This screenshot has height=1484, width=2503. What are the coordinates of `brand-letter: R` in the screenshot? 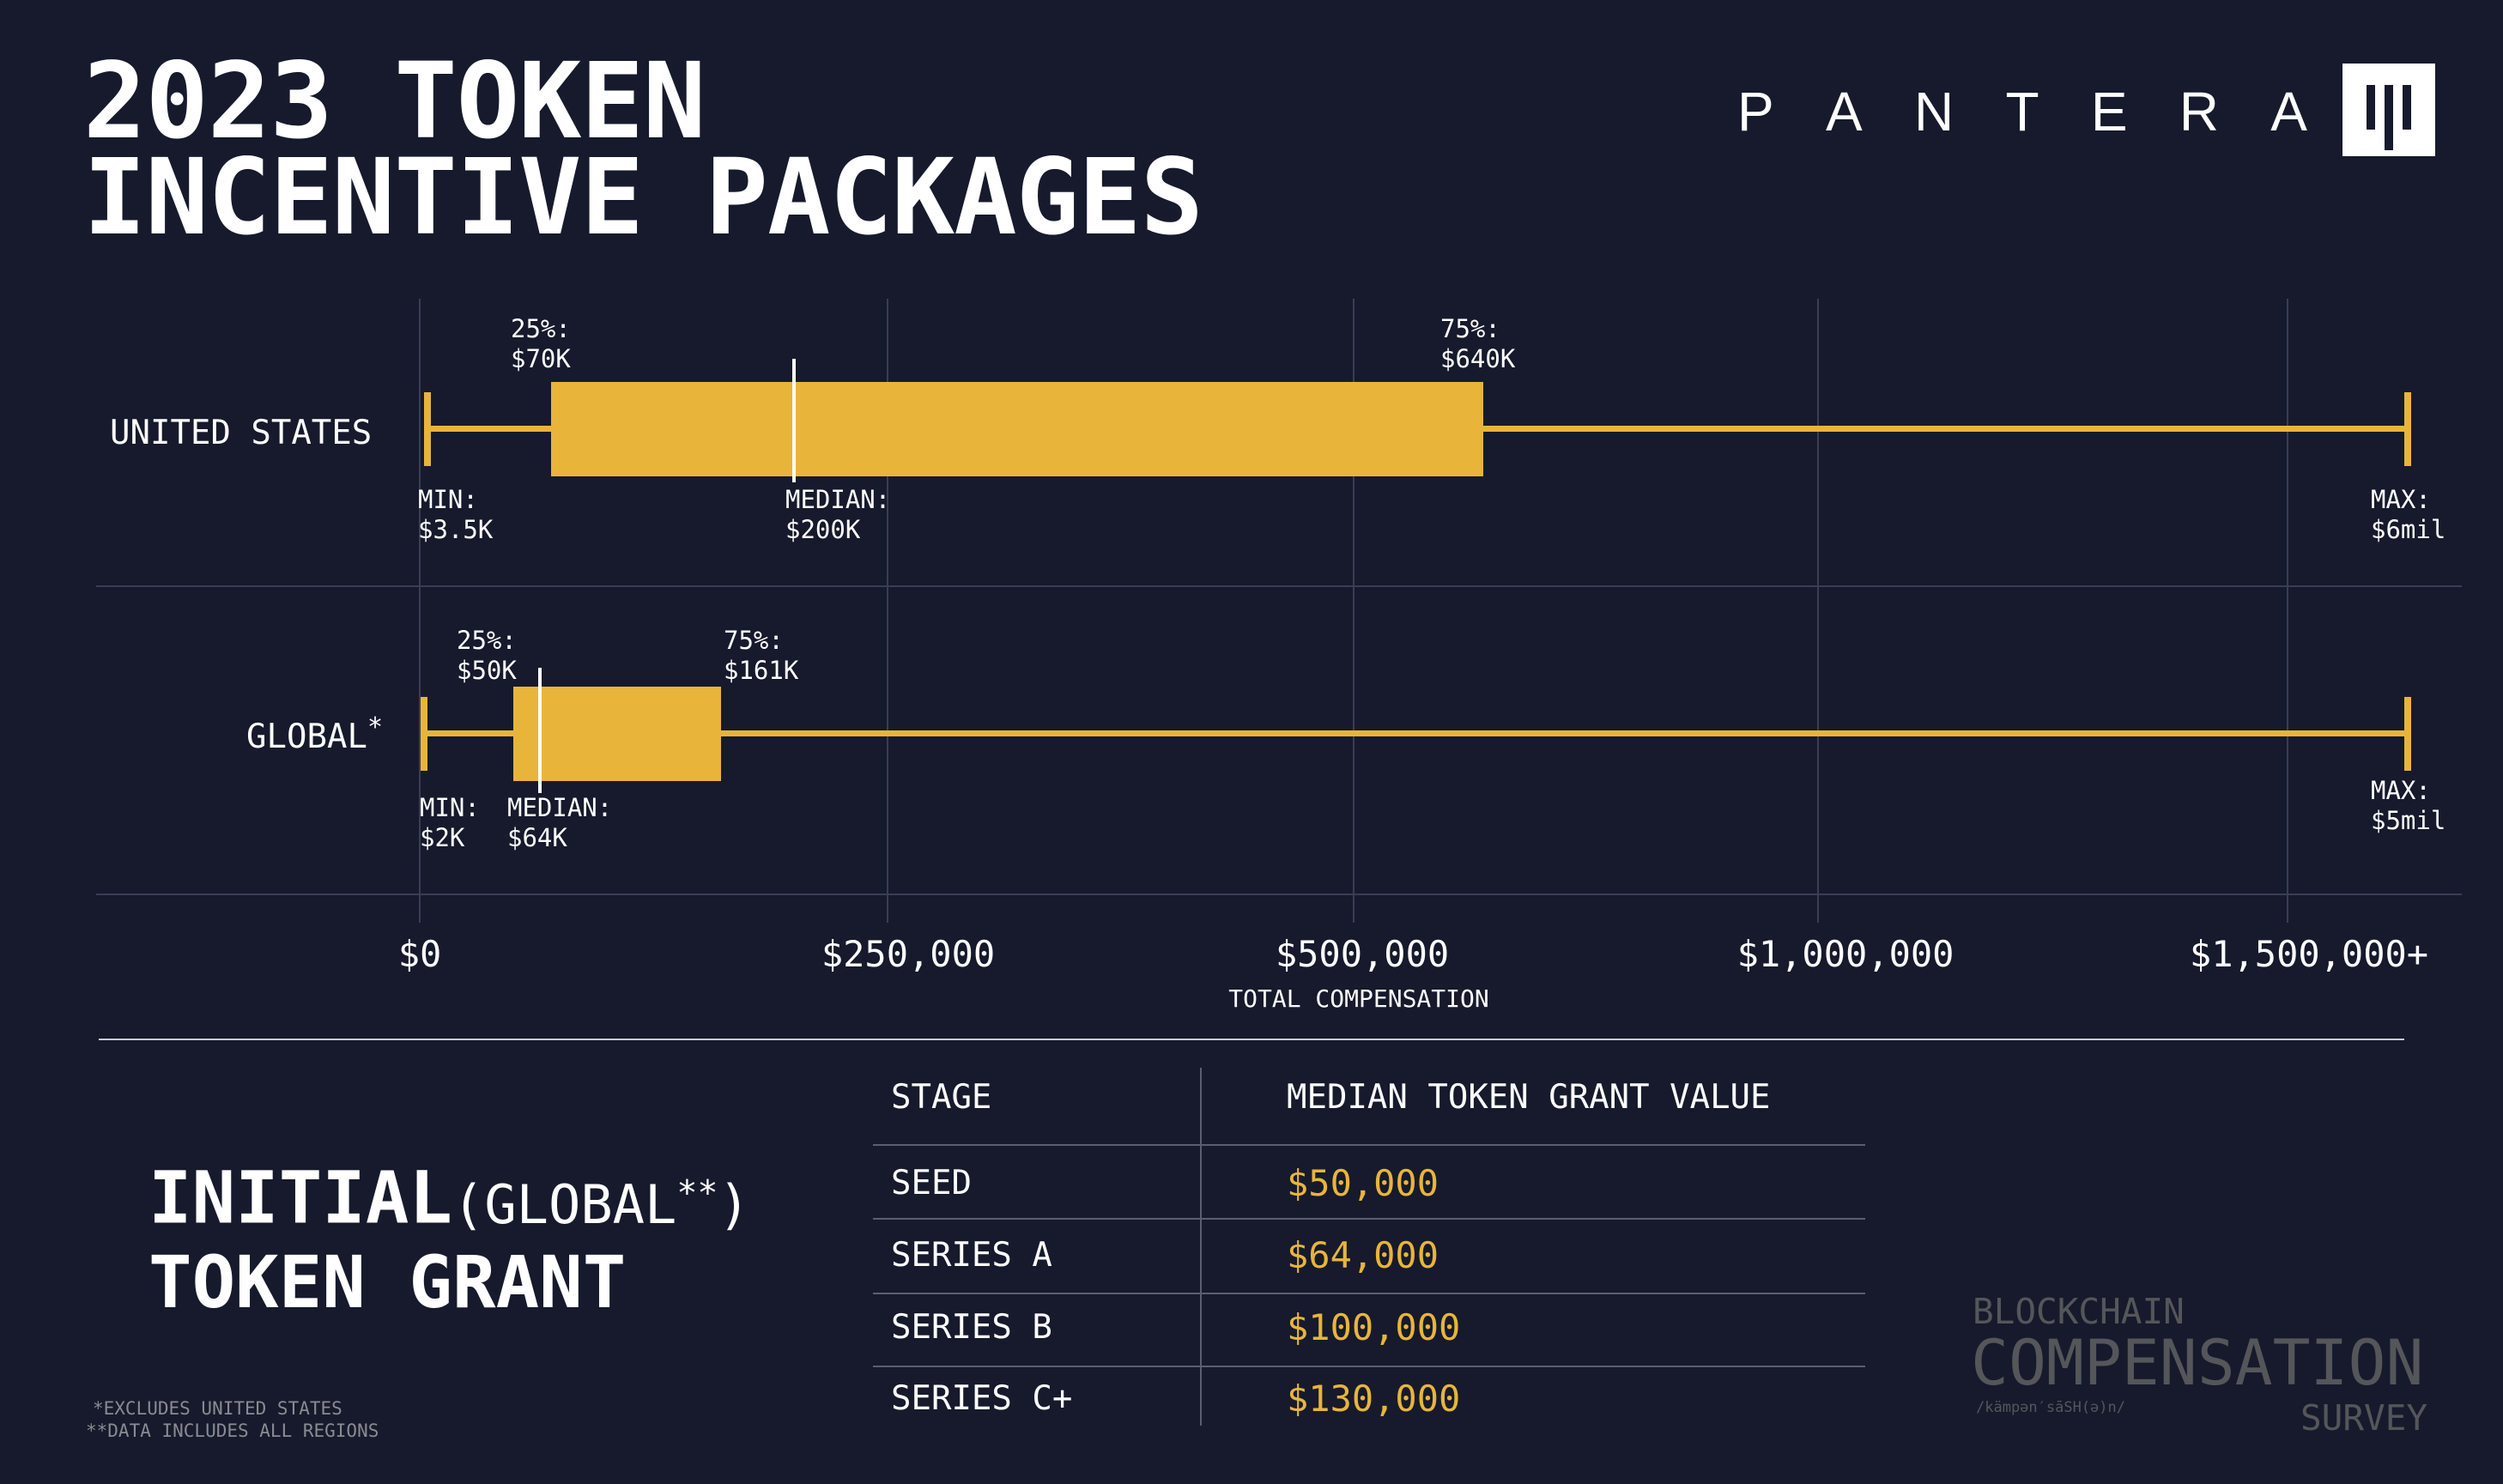 It's located at (2199, 111).